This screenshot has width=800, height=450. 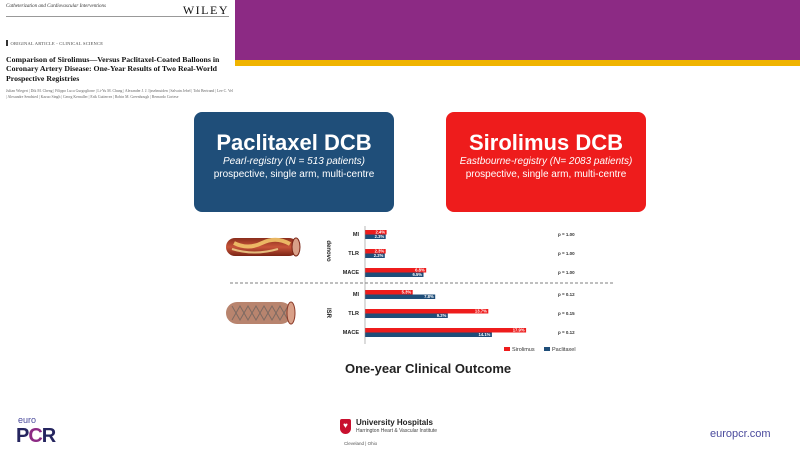 What do you see at coordinates (397, 431) in the screenshot?
I see `hospital-institute: Harrington Heart & Vascular Institute` at bounding box center [397, 431].